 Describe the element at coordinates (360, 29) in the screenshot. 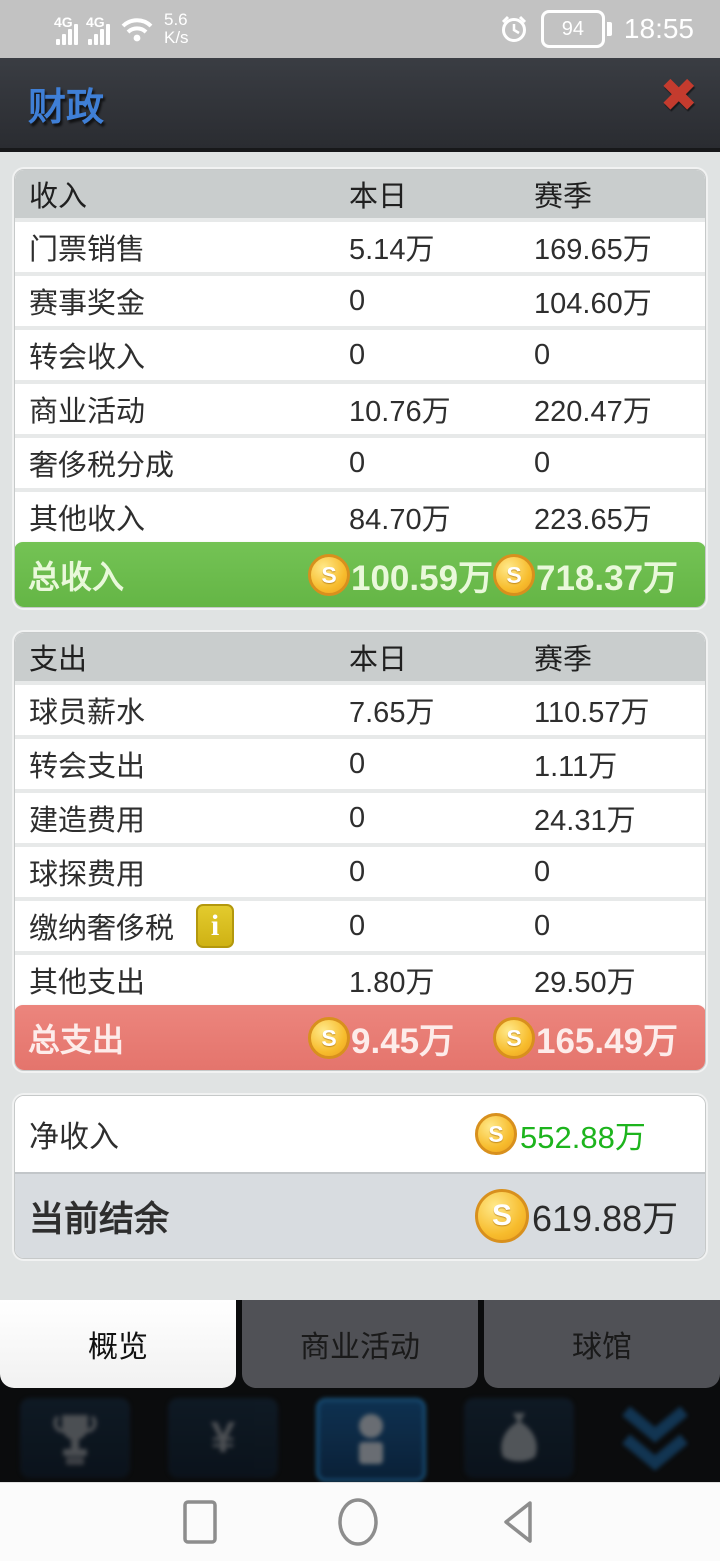

I see `status-bar: 4G 4G 5.6 K/s 9` at that location.